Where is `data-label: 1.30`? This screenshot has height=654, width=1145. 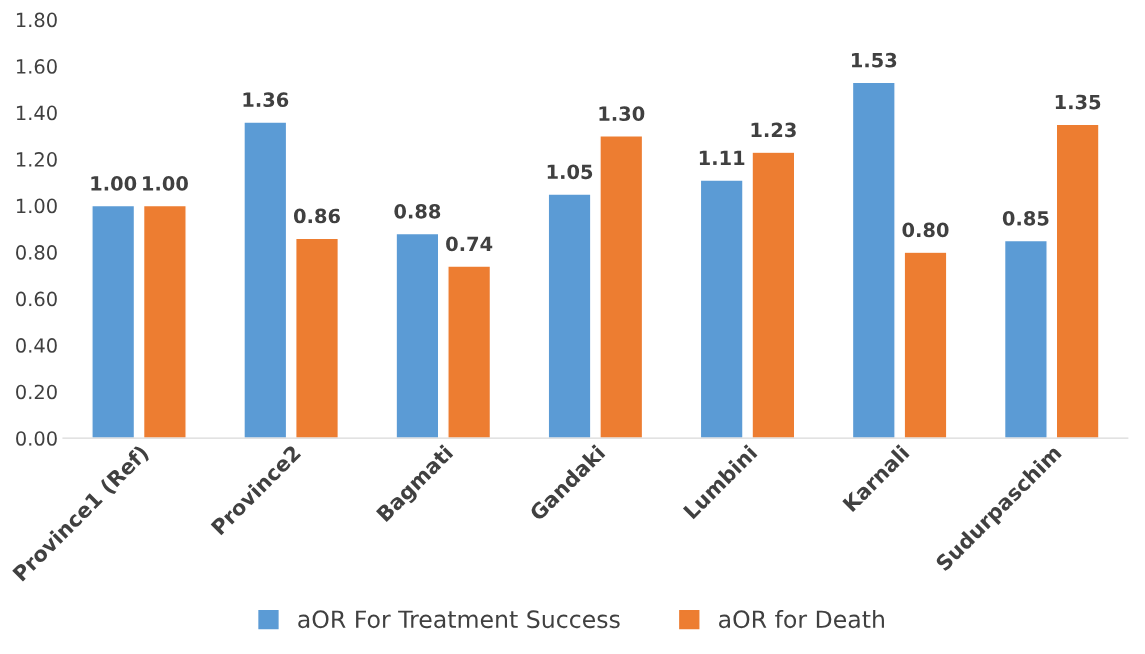
data-label: 1.30 is located at coordinates (622, 114).